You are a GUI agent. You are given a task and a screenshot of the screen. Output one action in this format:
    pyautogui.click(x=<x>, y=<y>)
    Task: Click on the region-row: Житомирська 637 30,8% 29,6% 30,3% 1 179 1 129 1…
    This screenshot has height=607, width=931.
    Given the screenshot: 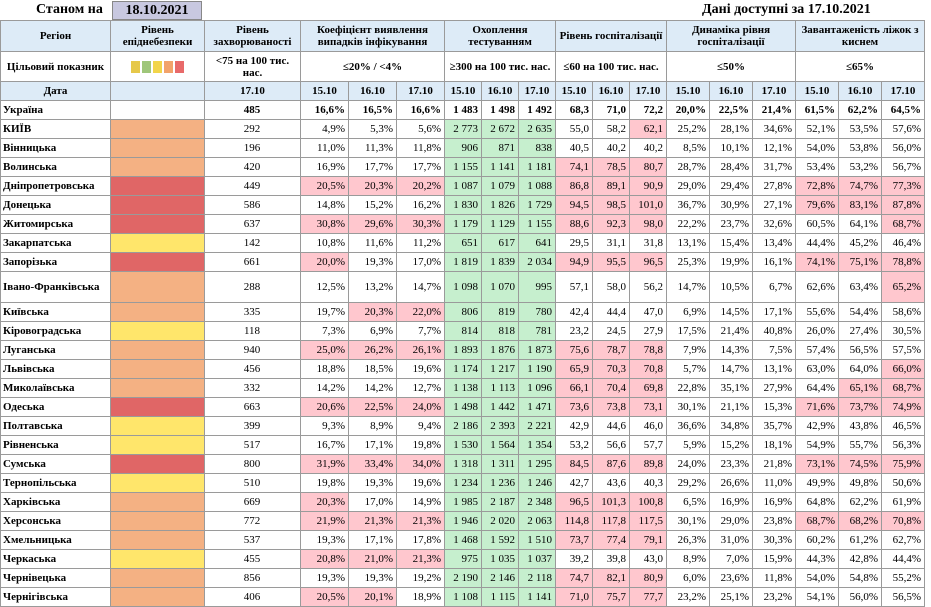 What is the action you would take?
    pyautogui.click(x=462, y=224)
    